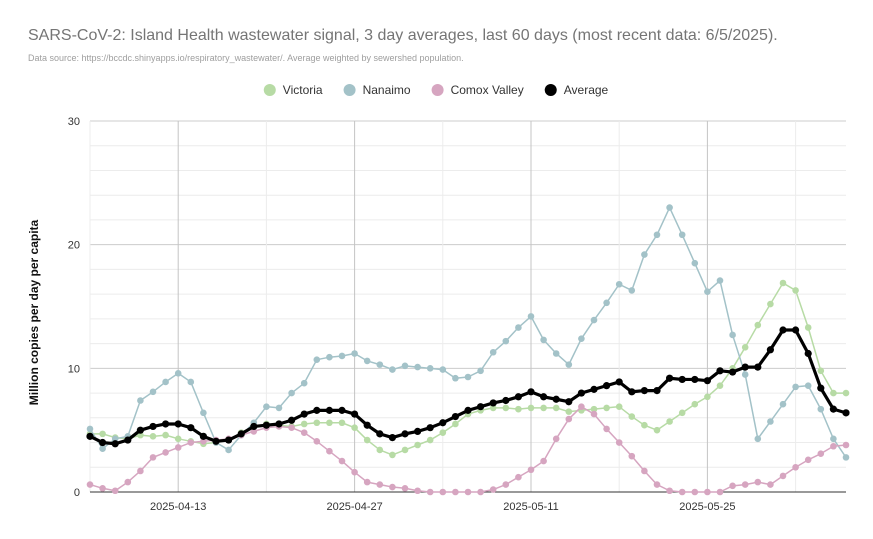  I want to click on legend-item-victoria: Victoria, so click(293, 90).